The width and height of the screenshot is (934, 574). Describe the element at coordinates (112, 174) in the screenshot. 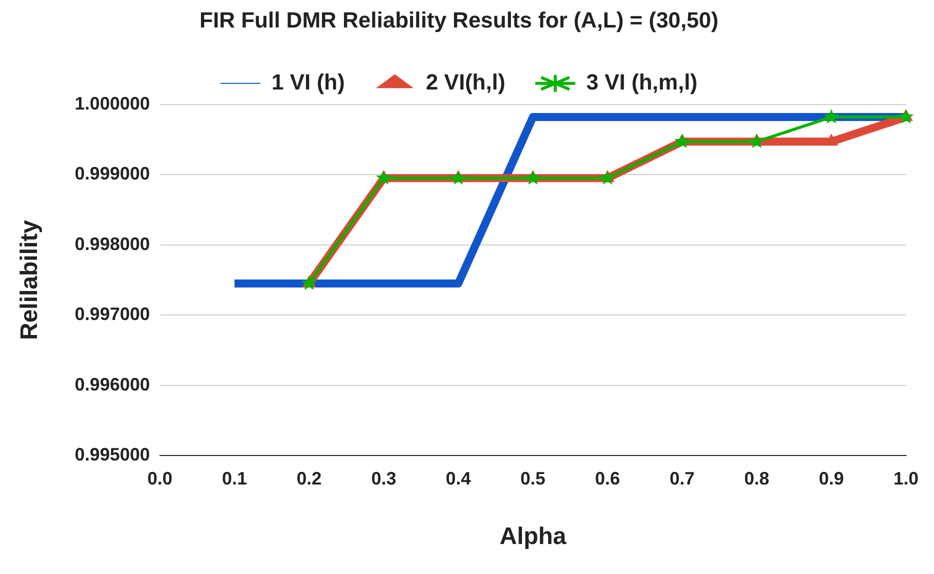

I see `y-tick-label: 0.999000` at that location.